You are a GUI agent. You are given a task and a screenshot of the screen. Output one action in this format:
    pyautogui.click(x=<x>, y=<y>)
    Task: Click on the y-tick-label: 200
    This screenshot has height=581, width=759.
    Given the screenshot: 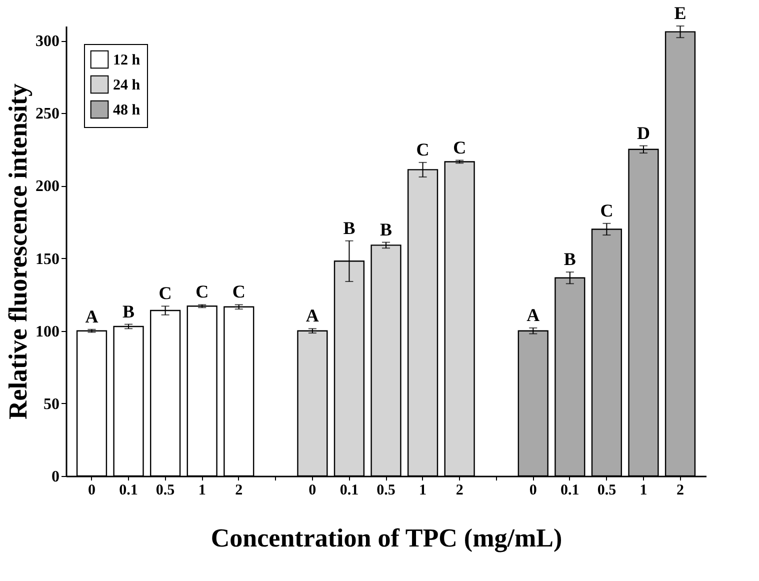 What is the action you would take?
    pyautogui.click(x=48, y=187)
    